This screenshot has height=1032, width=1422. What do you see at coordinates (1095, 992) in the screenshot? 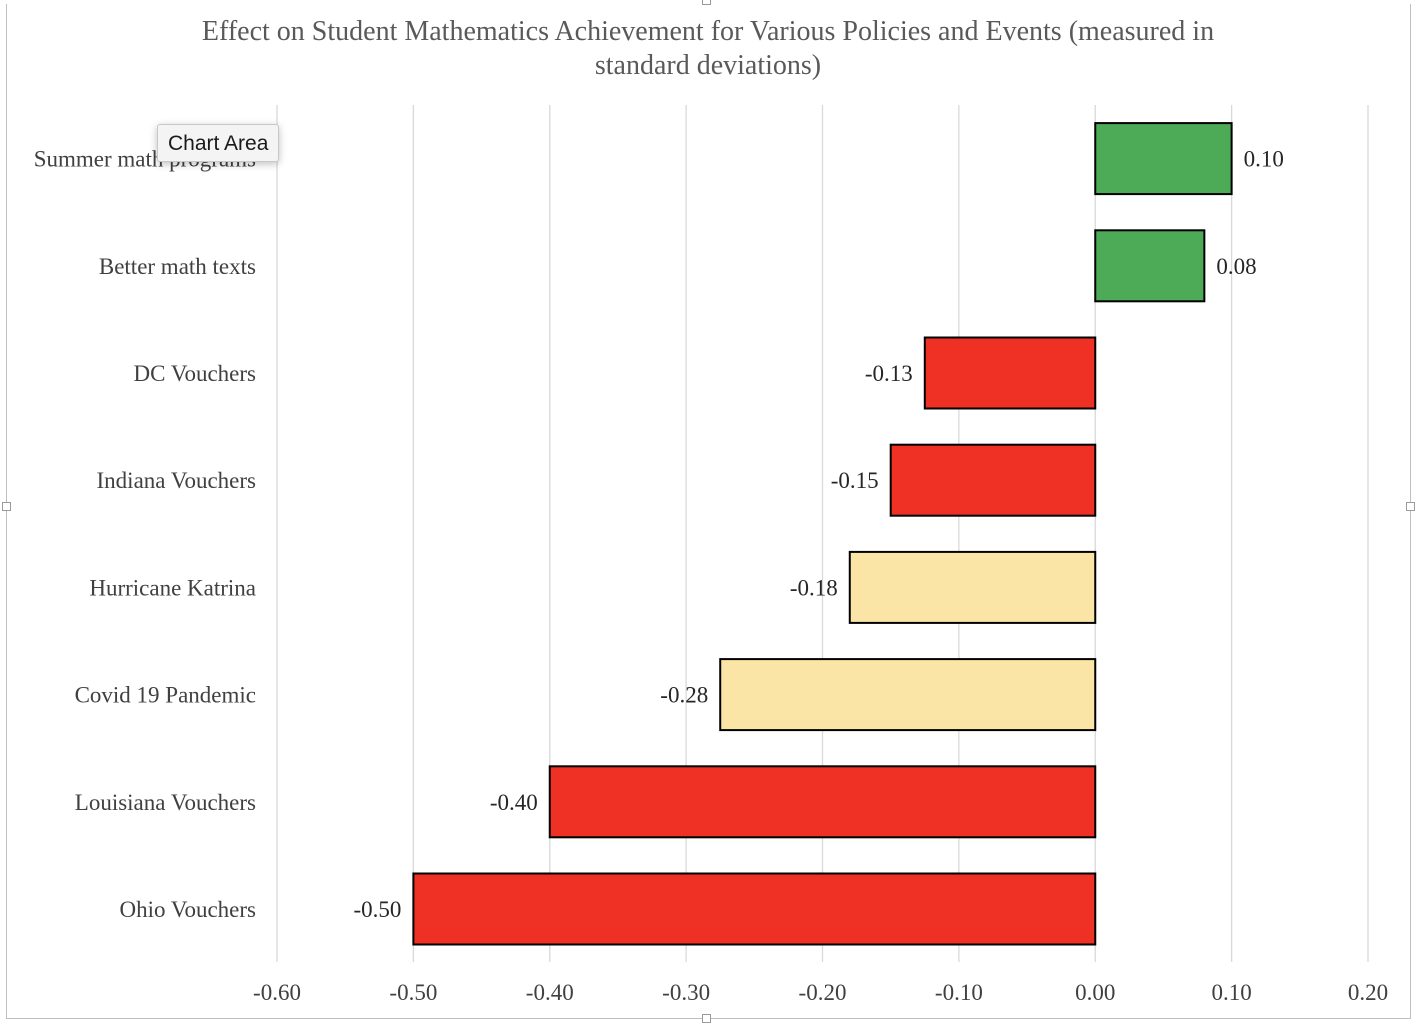
I see `tick-label: 0.00` at bounding box center [1095, 992].